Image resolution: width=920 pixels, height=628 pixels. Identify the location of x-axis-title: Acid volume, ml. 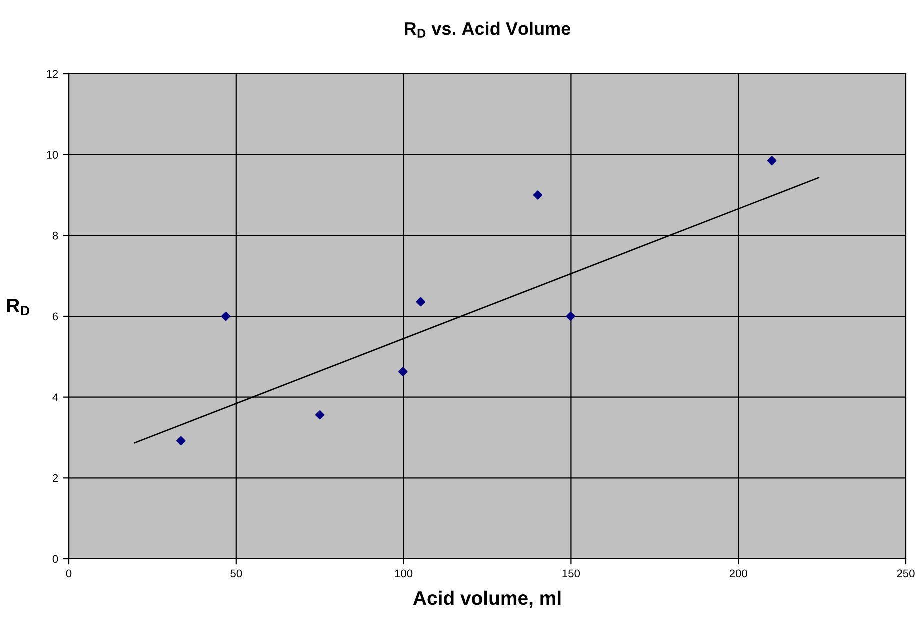
(487, 599).